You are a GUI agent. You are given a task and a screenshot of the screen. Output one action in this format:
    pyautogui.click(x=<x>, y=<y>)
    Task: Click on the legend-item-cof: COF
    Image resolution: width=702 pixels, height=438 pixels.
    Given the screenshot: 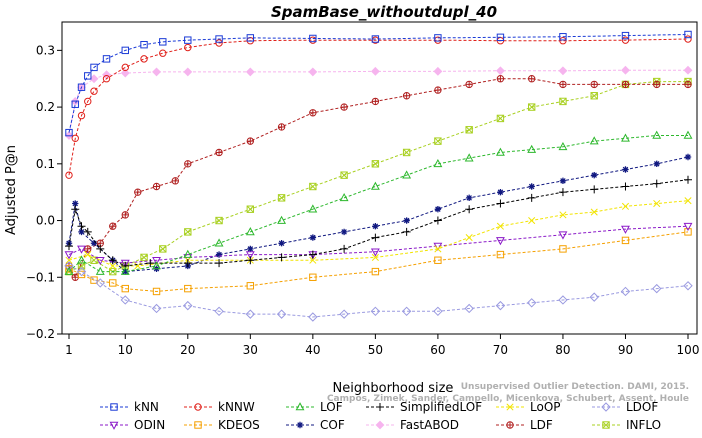 What is the action you would take?
    pyautogui.click(x=315, y=425)
    